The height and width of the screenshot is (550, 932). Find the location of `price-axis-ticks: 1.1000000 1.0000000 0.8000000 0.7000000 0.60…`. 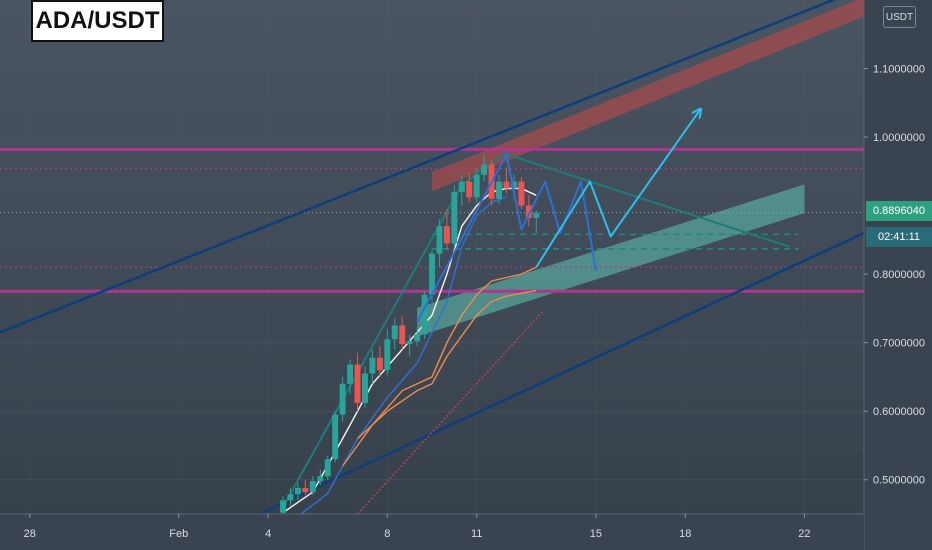

price-axis-ticks: 1.1000000 1.0000000 0.8000000 0.7000000 0.60… is located at coordinates (894, 275).